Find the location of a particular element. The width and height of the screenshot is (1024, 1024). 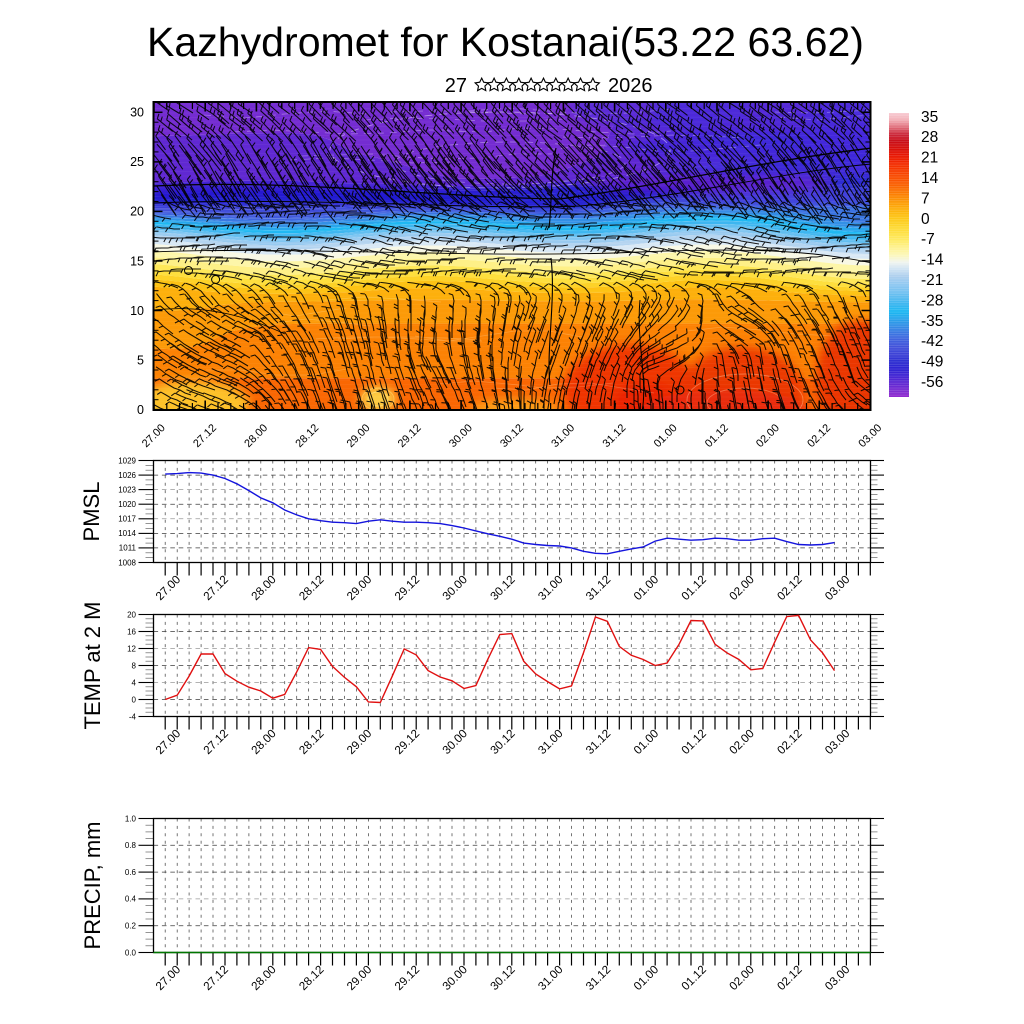

svg-text: -49 is located at coordinates (932, 362).